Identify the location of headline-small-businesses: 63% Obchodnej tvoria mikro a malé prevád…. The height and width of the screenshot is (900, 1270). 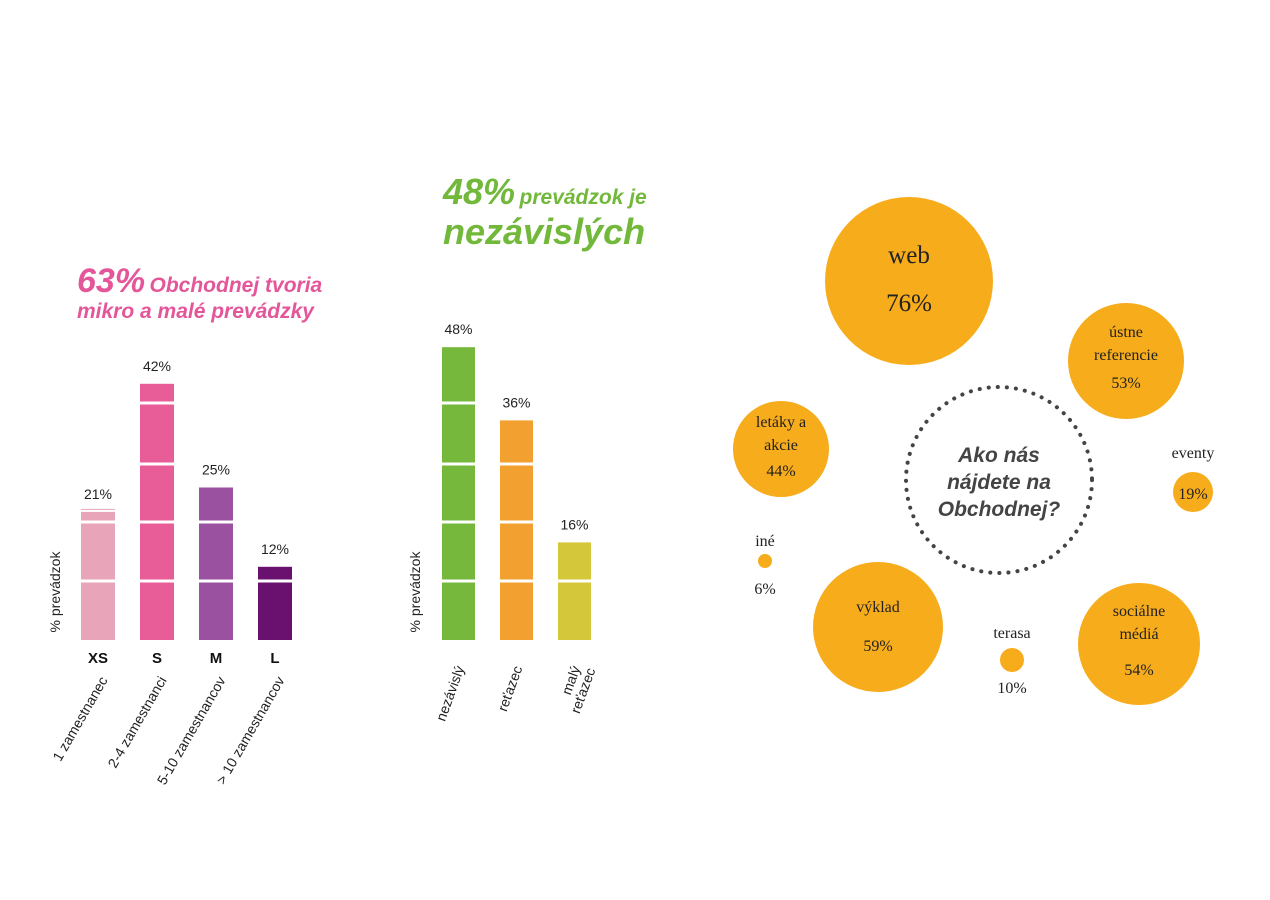
(199, 293).